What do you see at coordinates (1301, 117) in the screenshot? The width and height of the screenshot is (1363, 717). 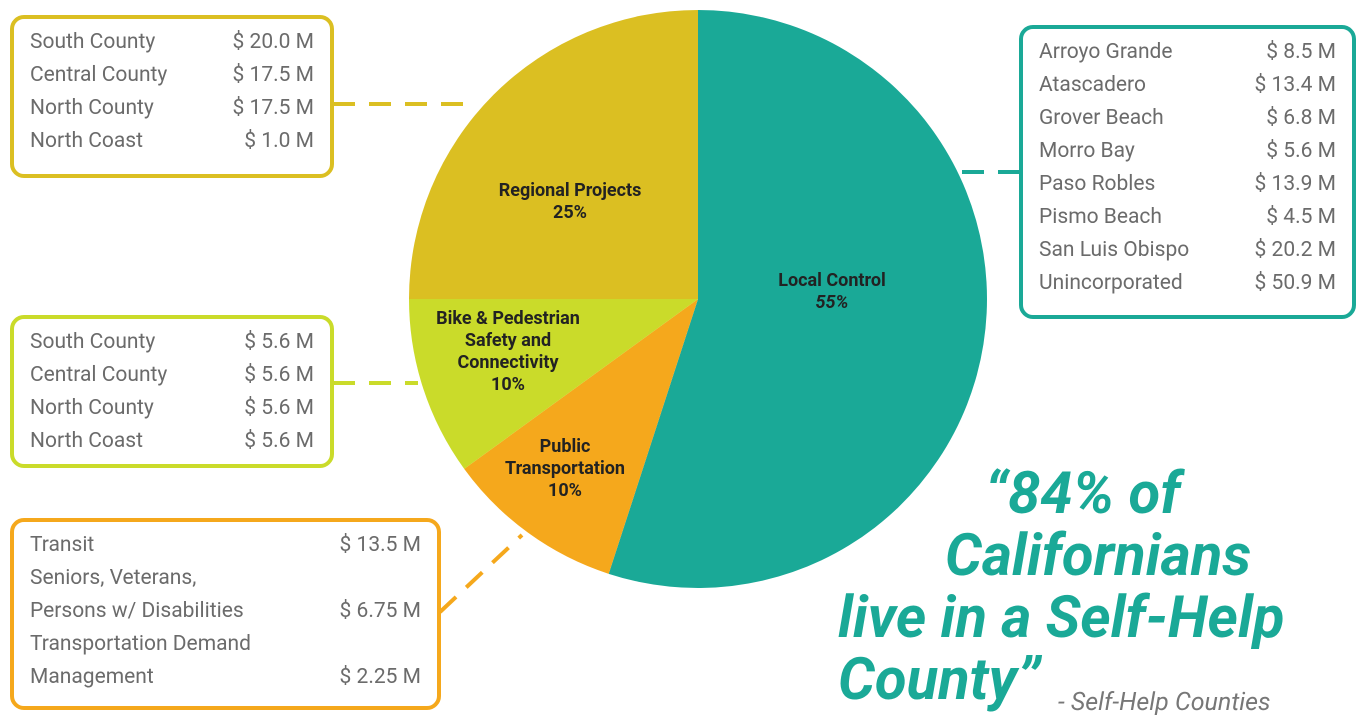 I see `row-amount: $ 6.8 M` at bounding box center [1301, 117].